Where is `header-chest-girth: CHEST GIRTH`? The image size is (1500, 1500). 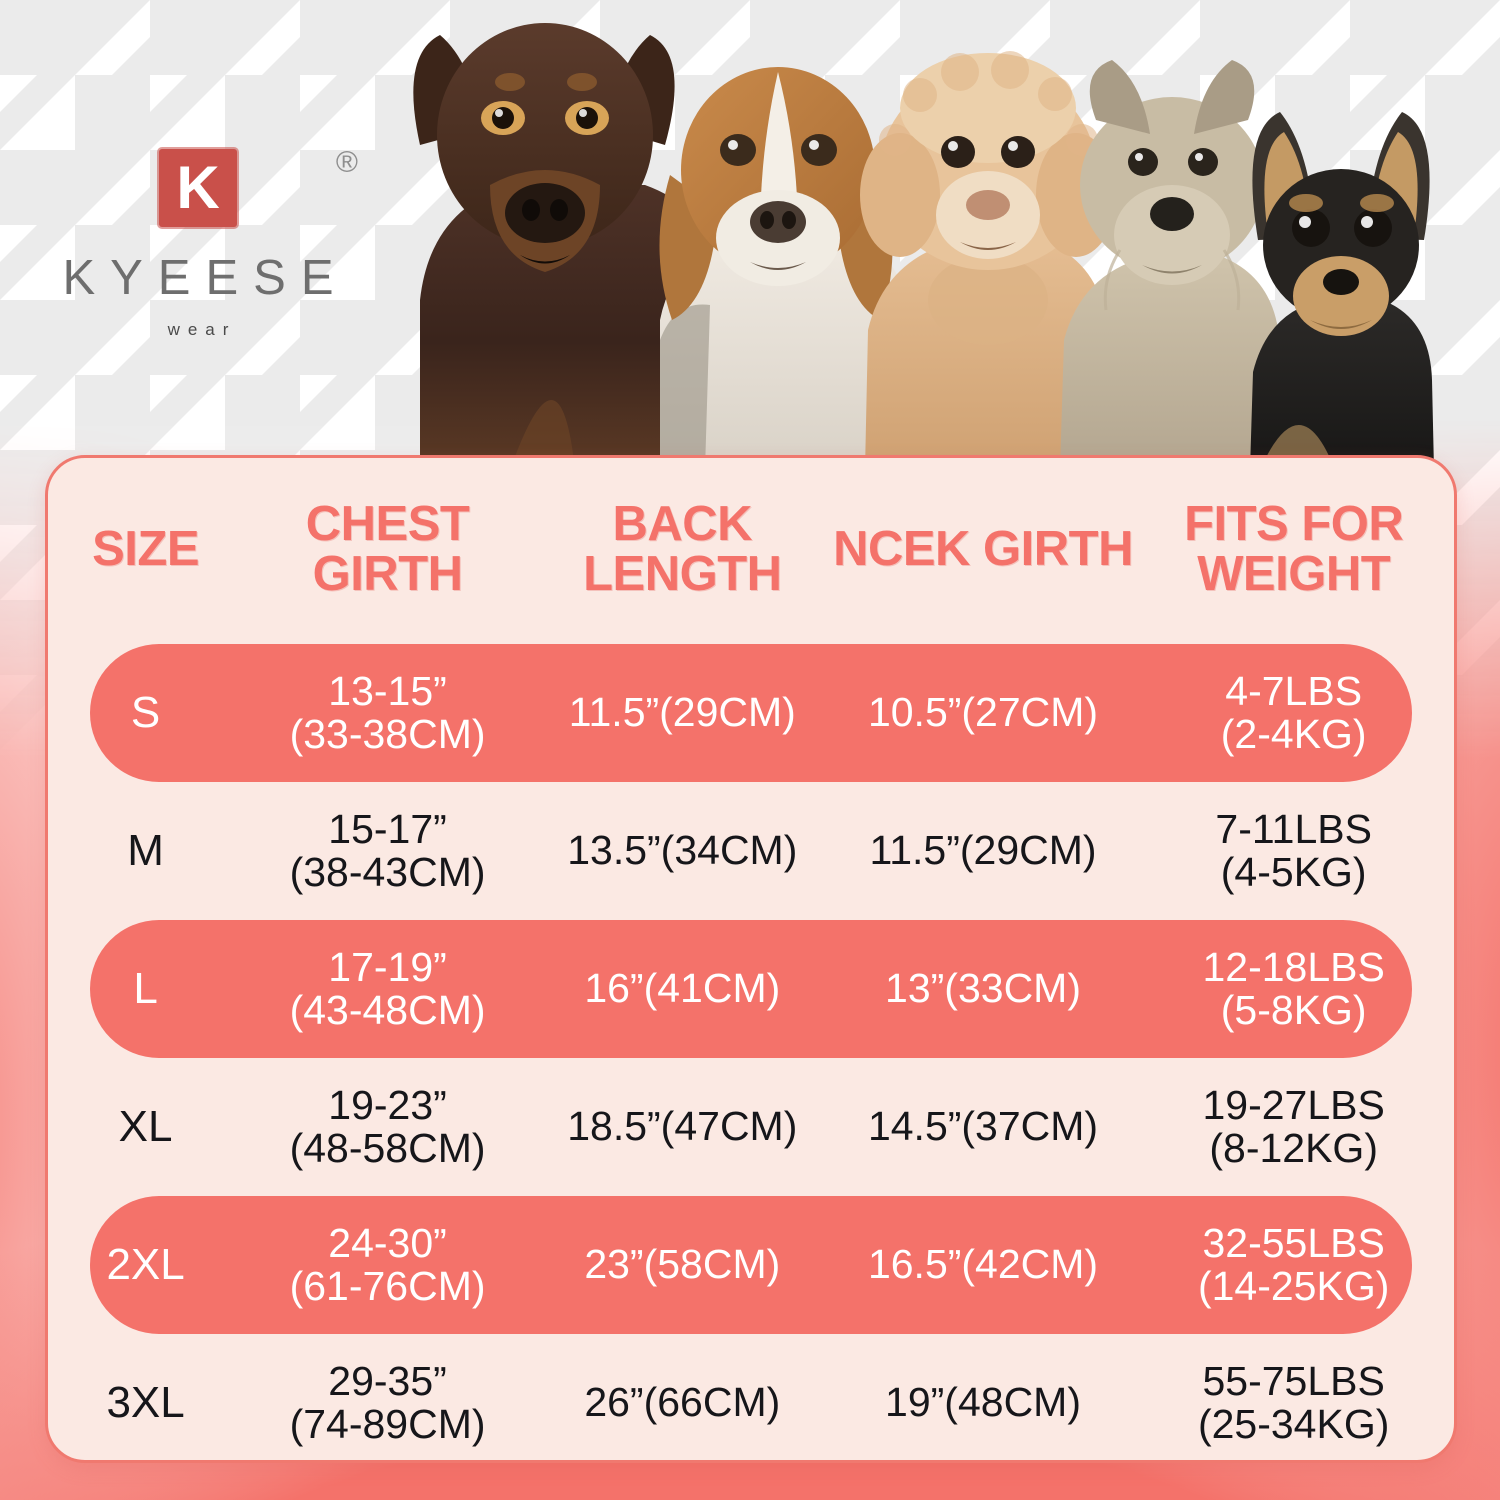
header-chest-girth: CHEST GIRTH is located at coordinates (387, 548).